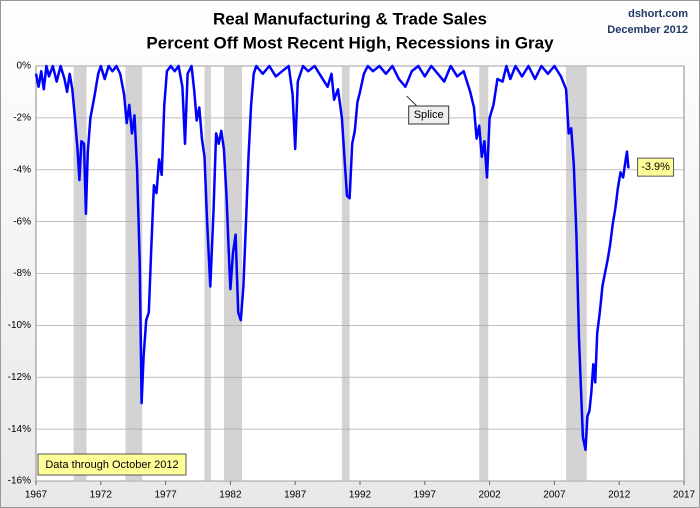  Describe the element at coordinates (22, 118) in the screenshot. I see `y-tick-label: -2%` at that location.